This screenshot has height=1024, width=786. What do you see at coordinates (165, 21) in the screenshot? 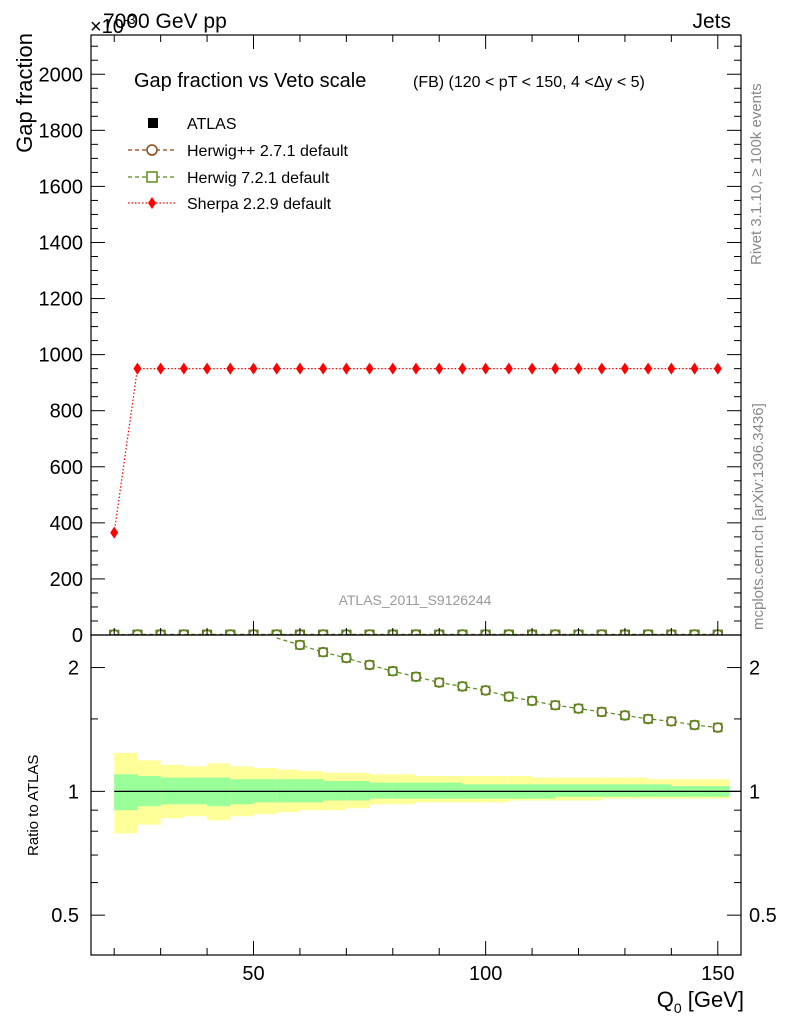
I see `process-label: 7000 GeV pp` at bounding box center [165, 21].